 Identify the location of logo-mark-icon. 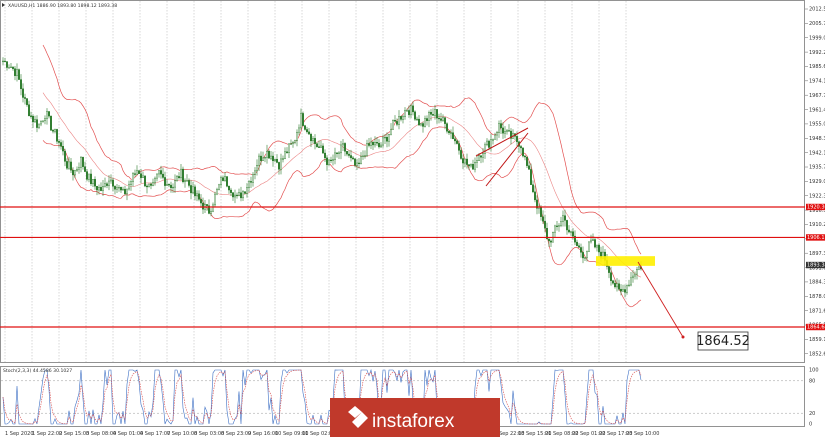
(358, 417).